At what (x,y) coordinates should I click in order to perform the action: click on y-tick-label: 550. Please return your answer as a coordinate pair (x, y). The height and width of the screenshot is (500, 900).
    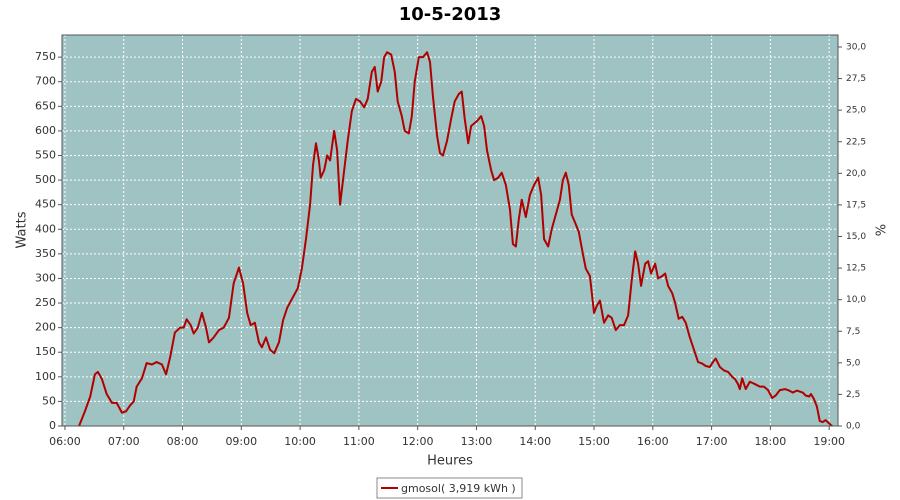
    Looking at the image, I should click on (45, 154).